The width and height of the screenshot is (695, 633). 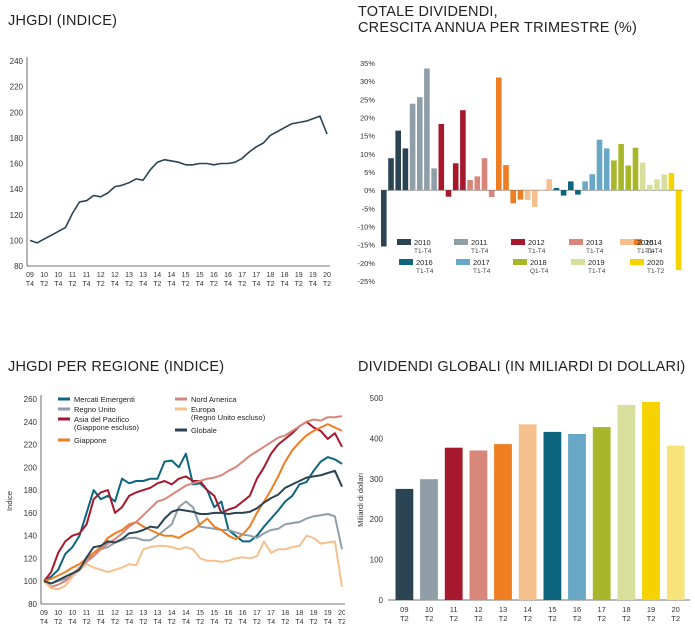 I want to click on legend-year: 2015, so click(x=645, y=242).